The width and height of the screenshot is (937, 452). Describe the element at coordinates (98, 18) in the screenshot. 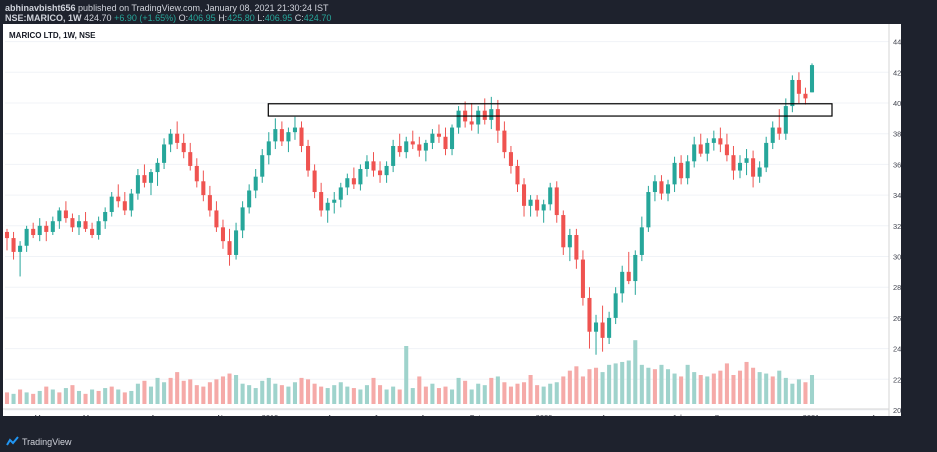

I see `last-price: 424.70` at that location.